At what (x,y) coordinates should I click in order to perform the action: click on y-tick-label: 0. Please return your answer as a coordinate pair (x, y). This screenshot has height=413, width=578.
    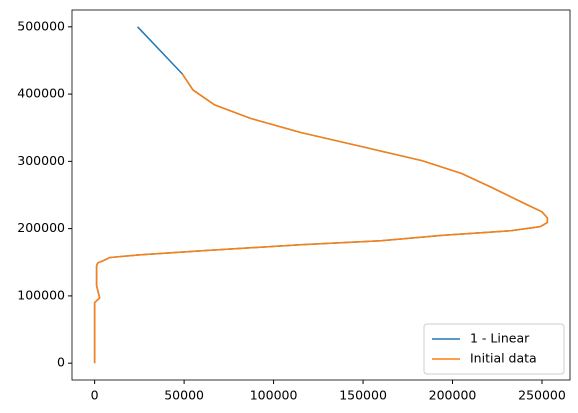
    Looking at the image, I should click on (61, 362).